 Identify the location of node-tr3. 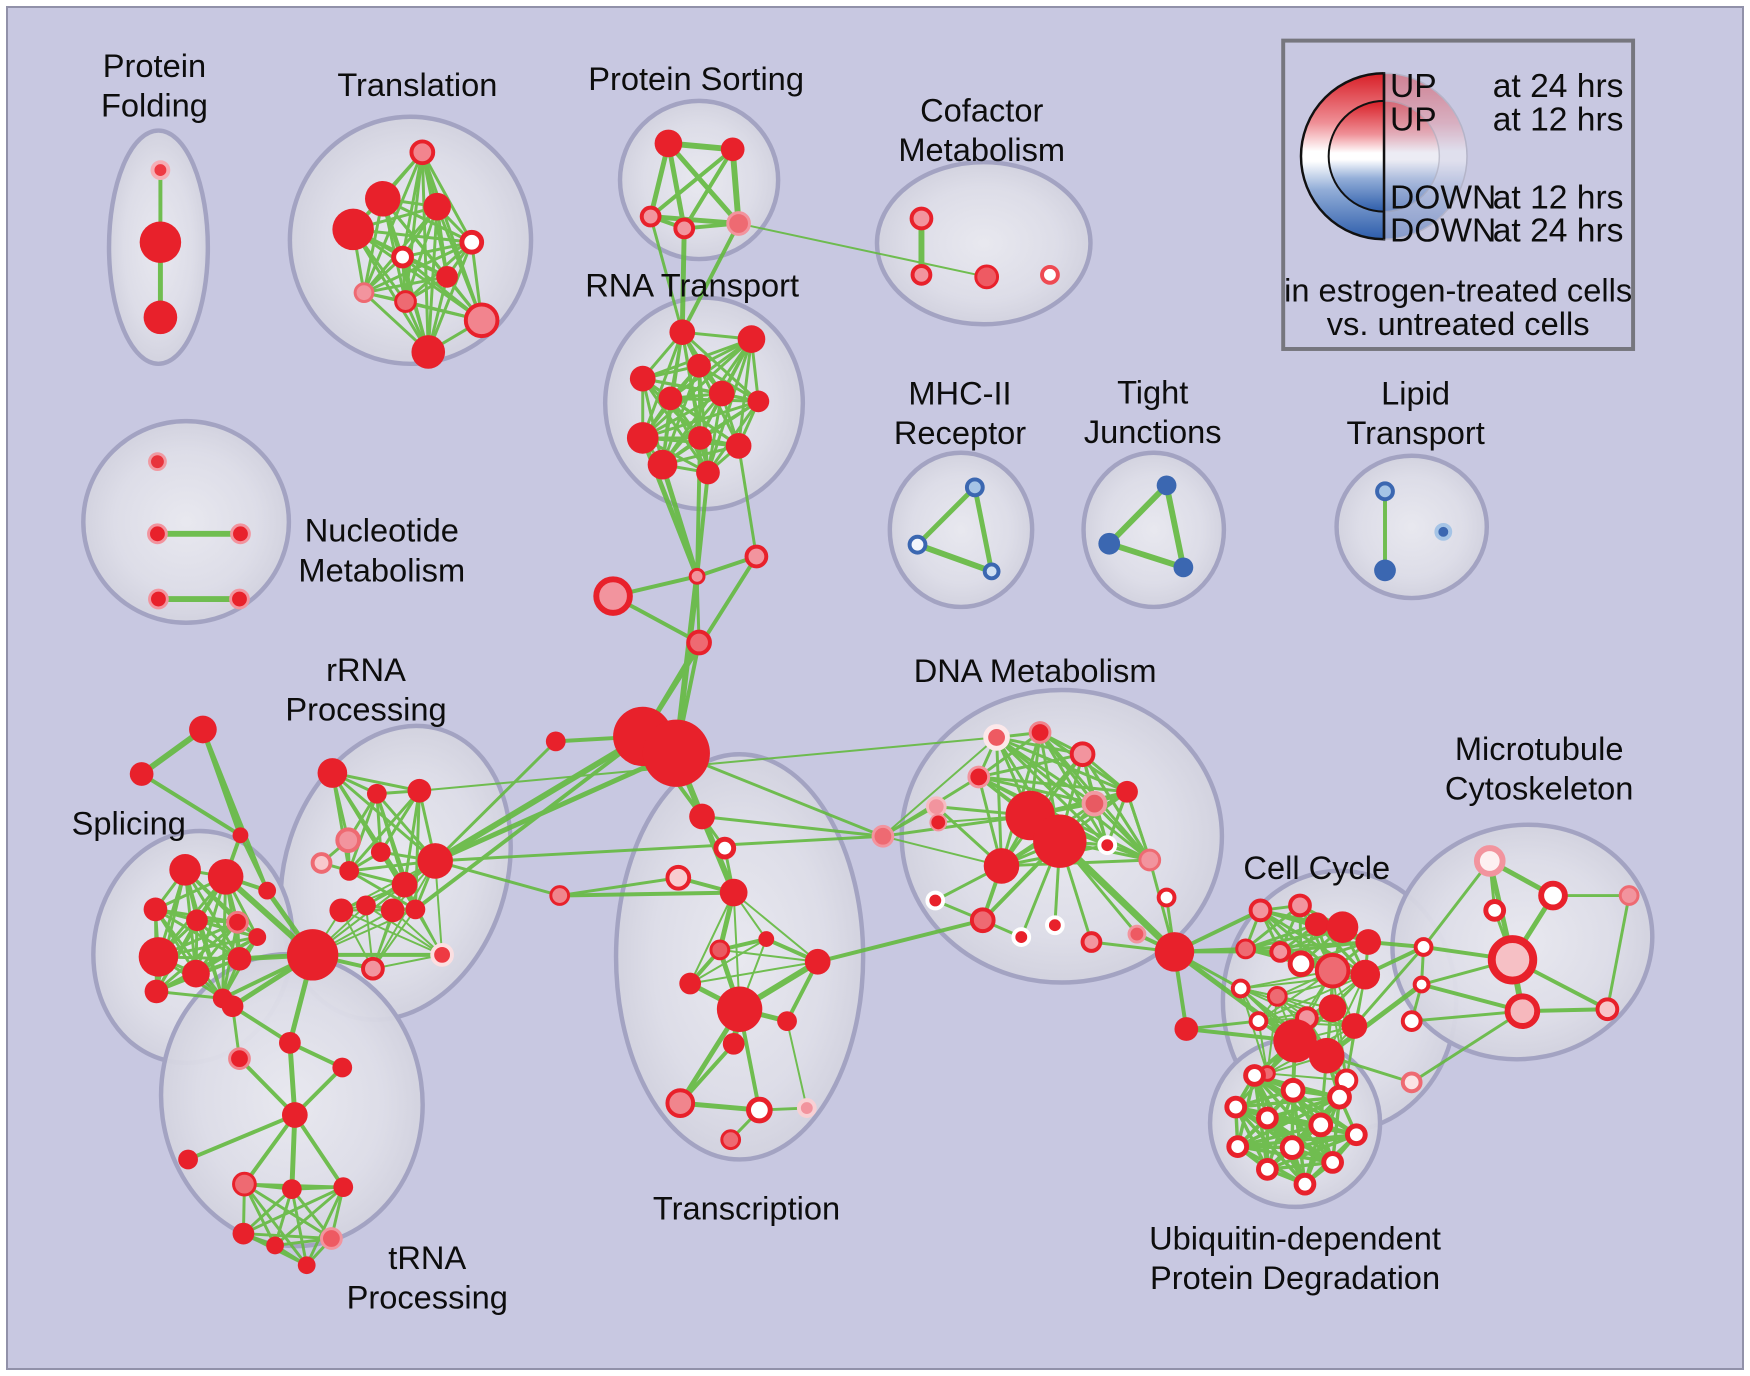
(678, 877).